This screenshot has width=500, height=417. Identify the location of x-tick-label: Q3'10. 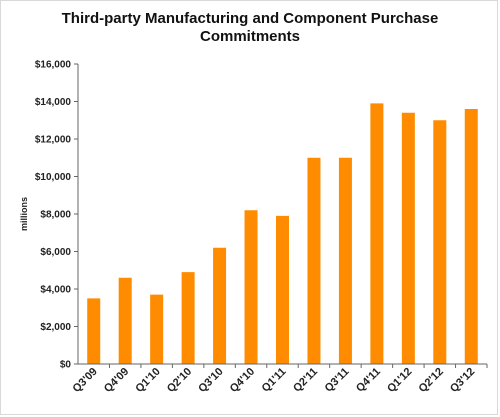
(210, 380).